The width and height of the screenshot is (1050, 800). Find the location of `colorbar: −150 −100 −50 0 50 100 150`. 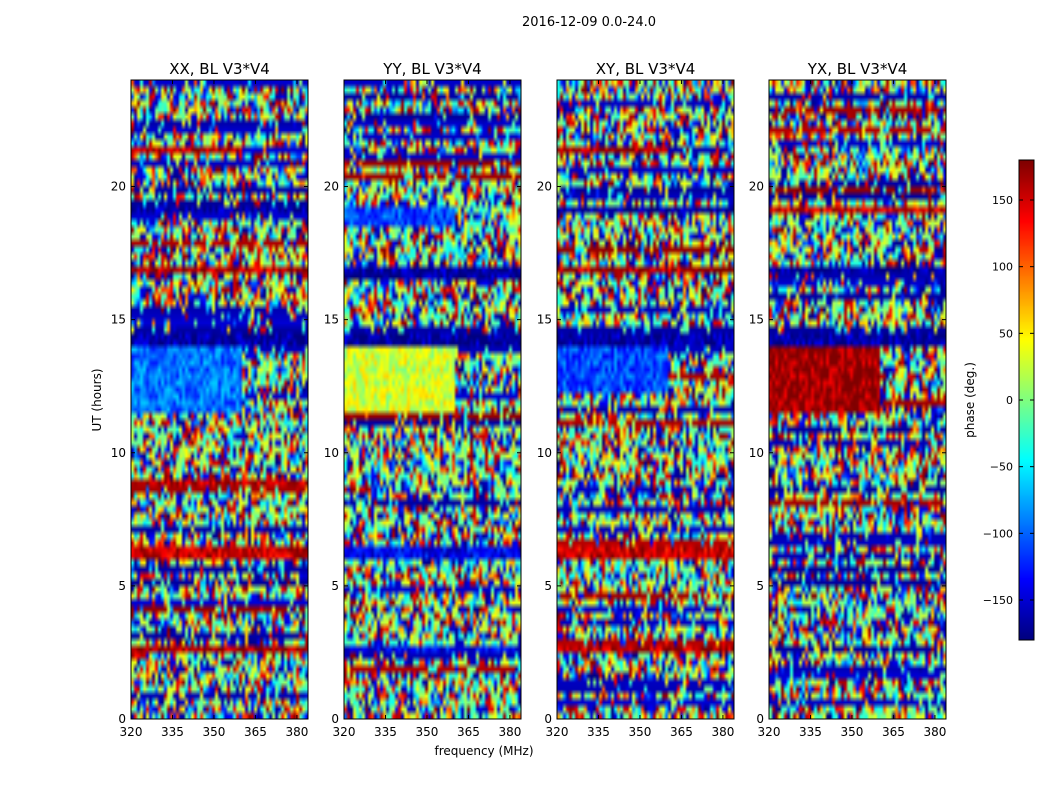

colorbar: −150 −100 −50 0 50 100 150 is located at coordinates (1009, 400).